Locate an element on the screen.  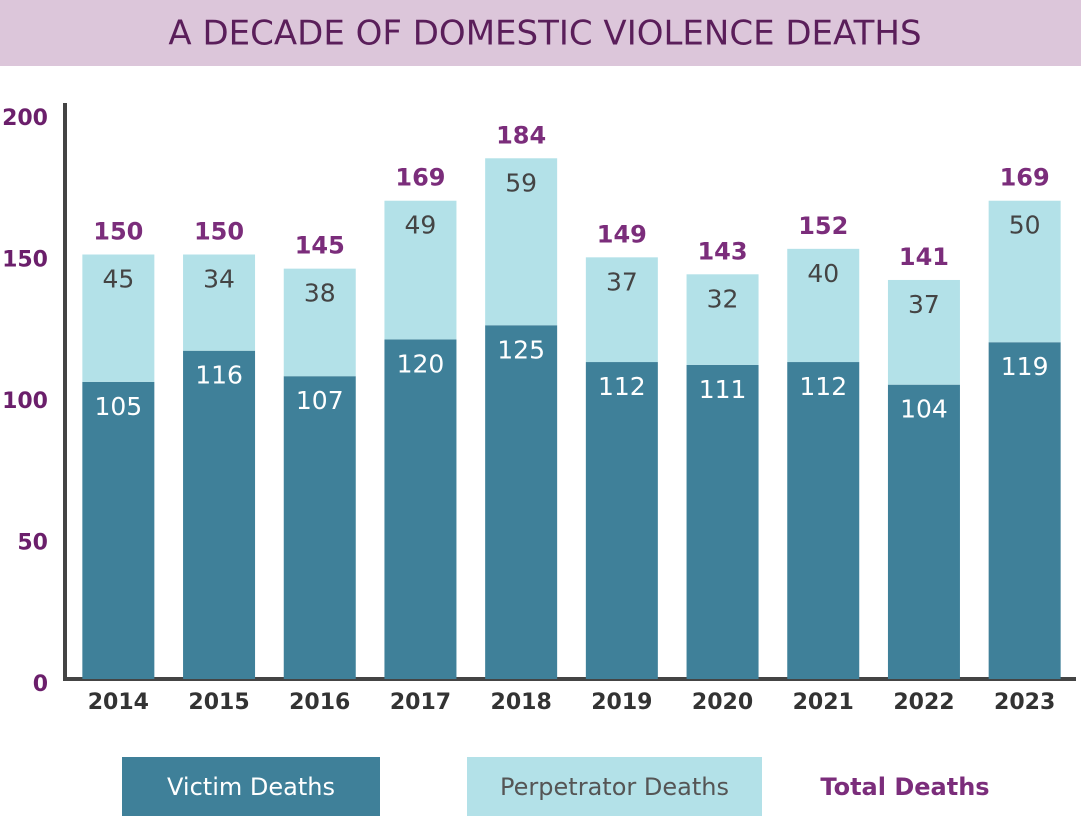
x-tick-label: 2021 is located at coordinates (823, 702).